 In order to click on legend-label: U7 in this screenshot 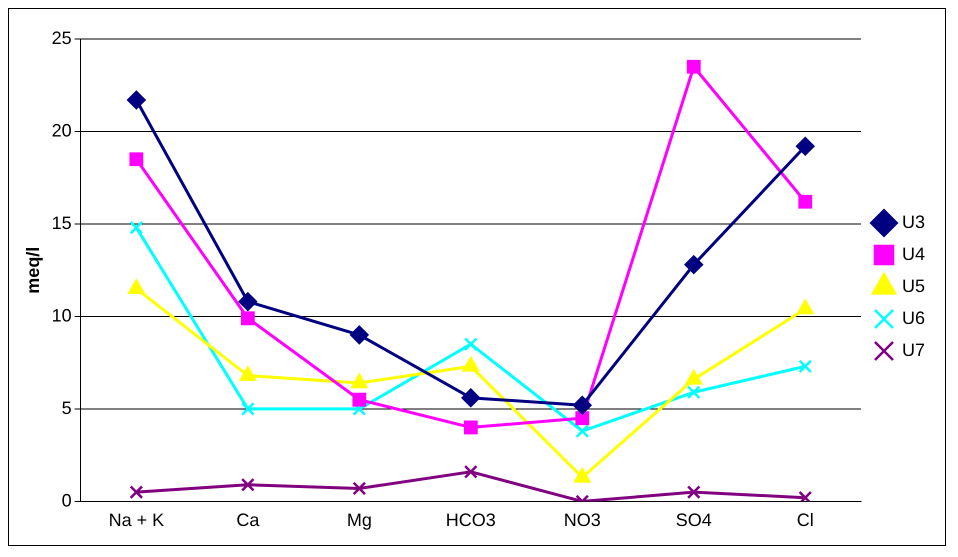, I will do `click(914, 350)`.